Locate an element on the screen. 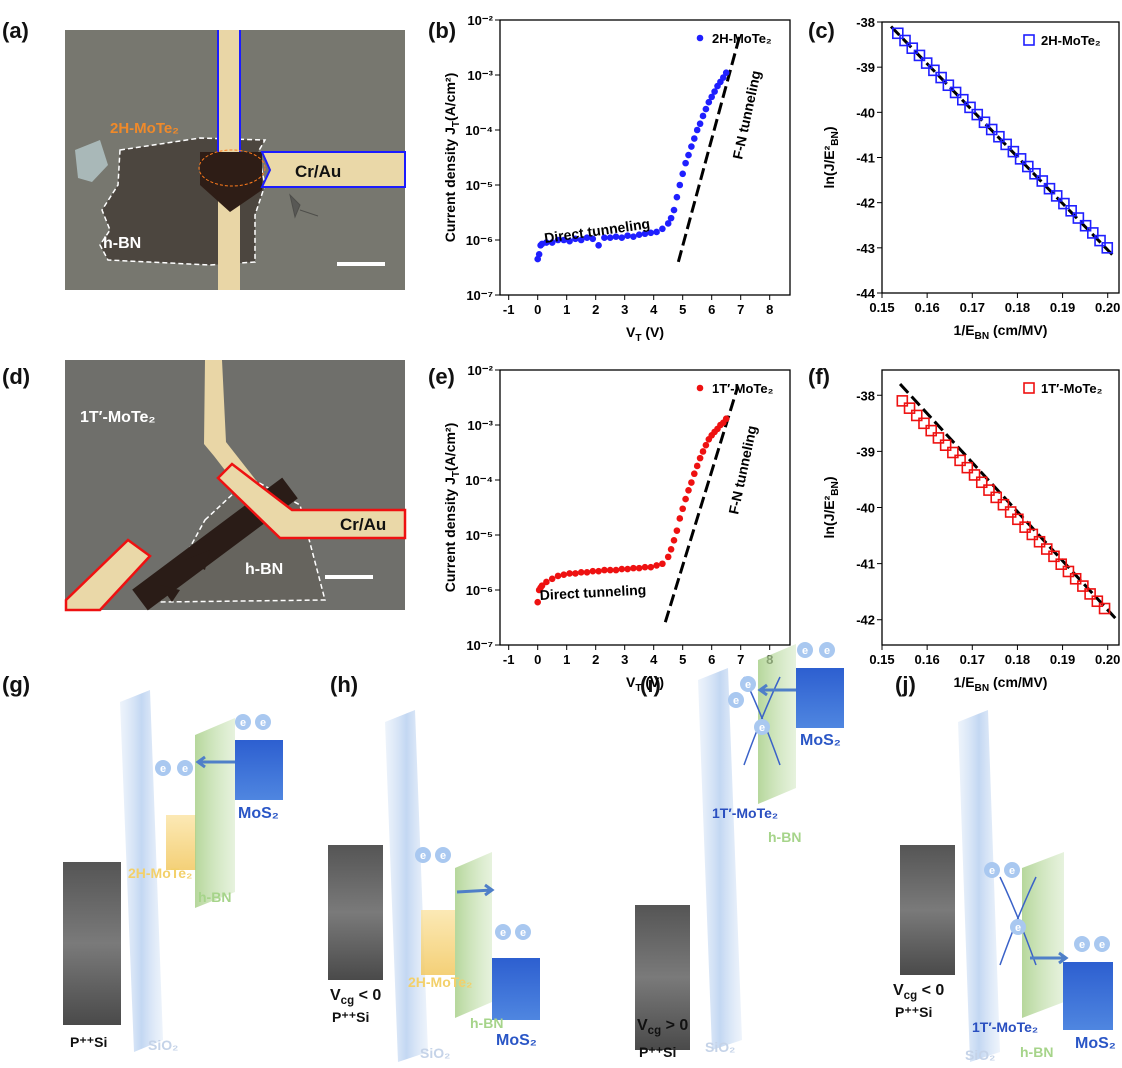 Image resolution: width=1122 pixels, height=1068 pixels. channel is located at coordinates (516, 989).